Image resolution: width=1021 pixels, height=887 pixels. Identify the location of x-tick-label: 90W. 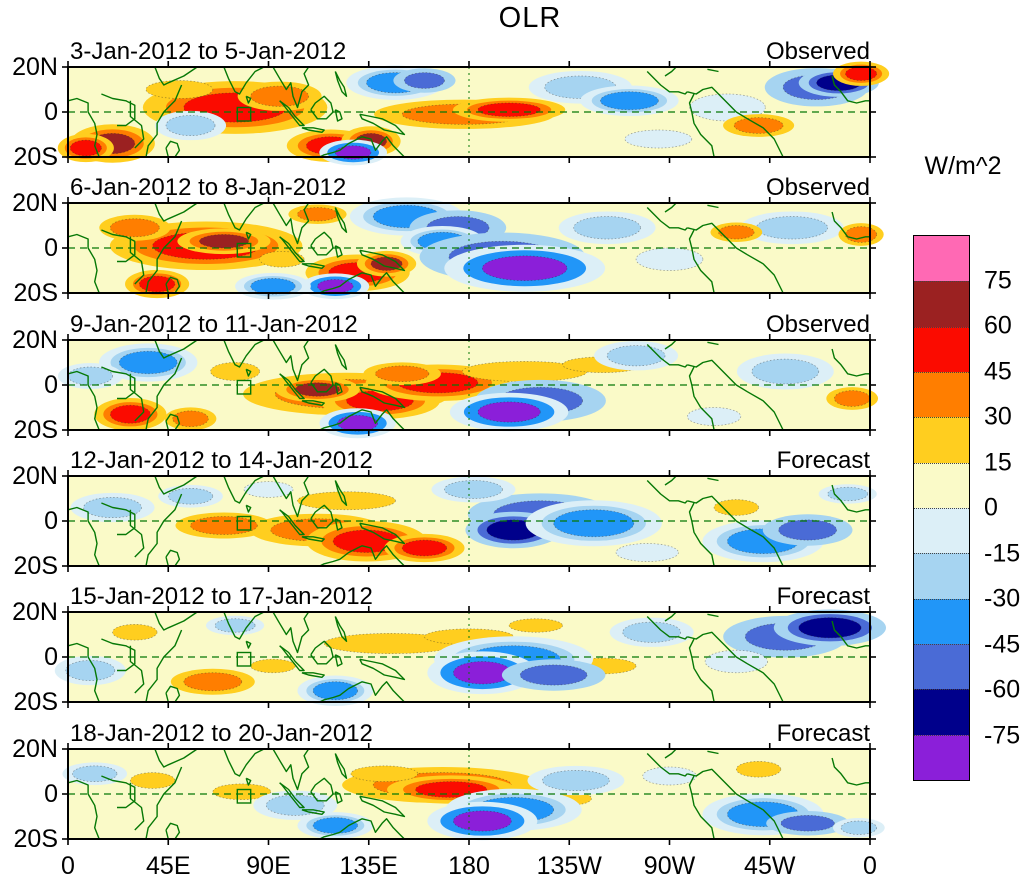
(669, 866).